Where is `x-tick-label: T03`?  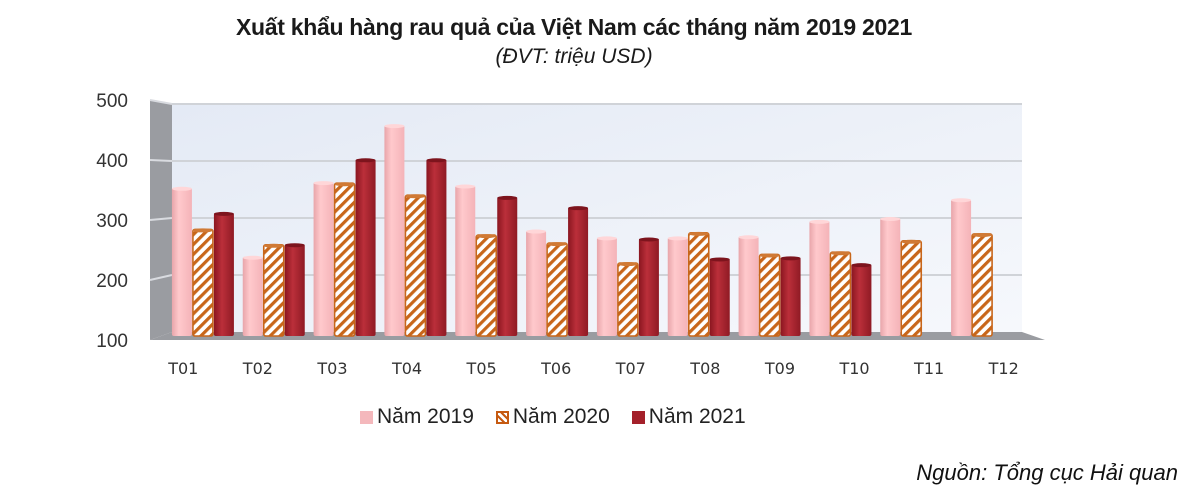 x-tick-label: T03 is located at coordinates (331, 368).